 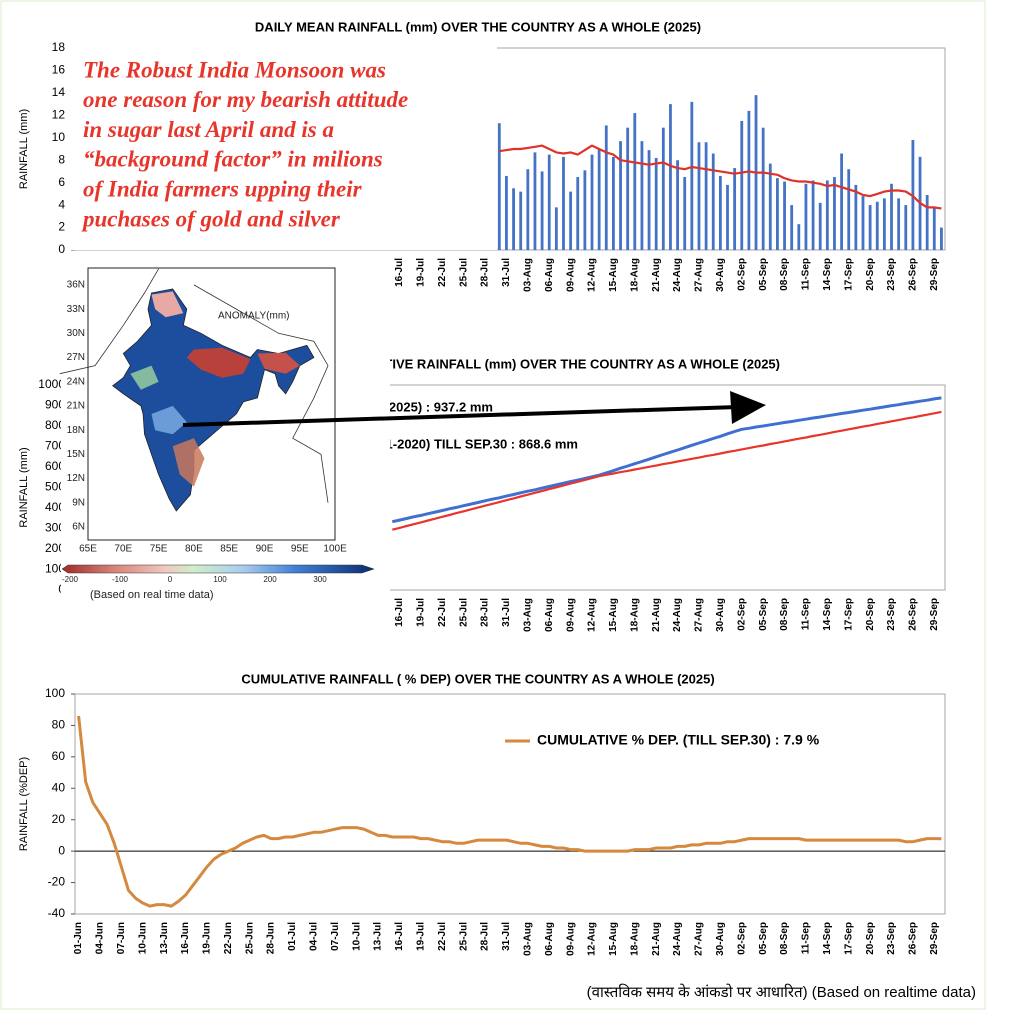 What do you see at coordinates (76, 478) in the screenshot?
I see `map-lat-label: 12N` at bounding box center [76, 478].